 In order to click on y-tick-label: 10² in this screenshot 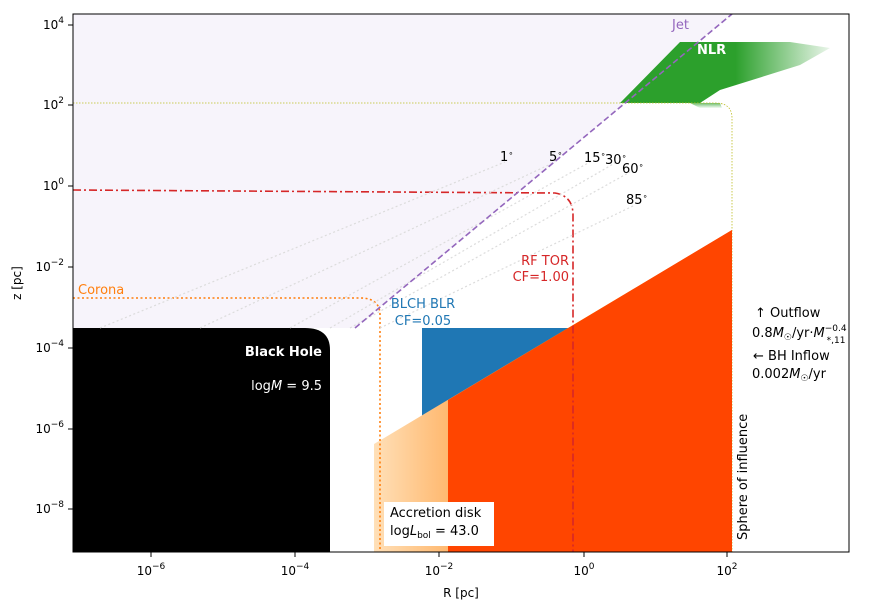, I will do `click(53, 104)`.